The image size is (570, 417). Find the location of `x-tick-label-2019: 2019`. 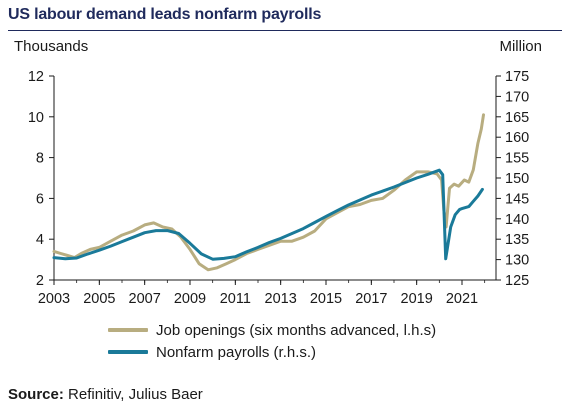

x-tick-label-2019: 2019 is located at coordinates (417, 299).